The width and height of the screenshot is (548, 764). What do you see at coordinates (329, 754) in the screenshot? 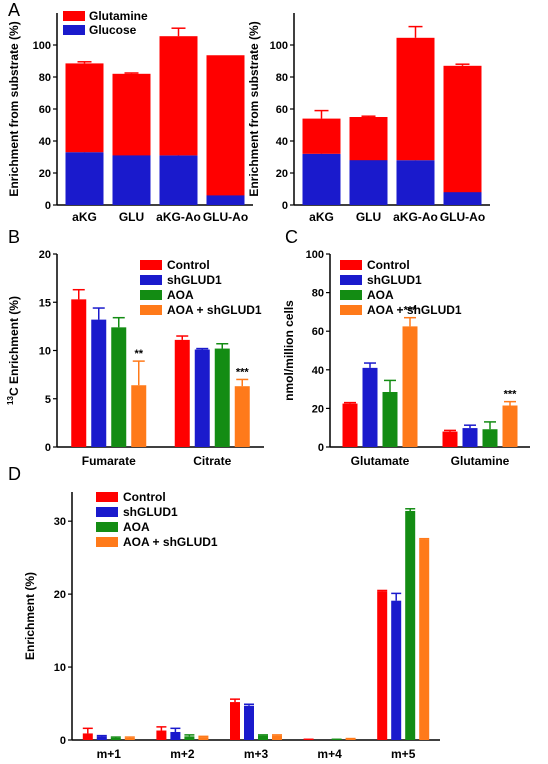
I see `x-category-label: m+4` at bounding box center [329, 754].